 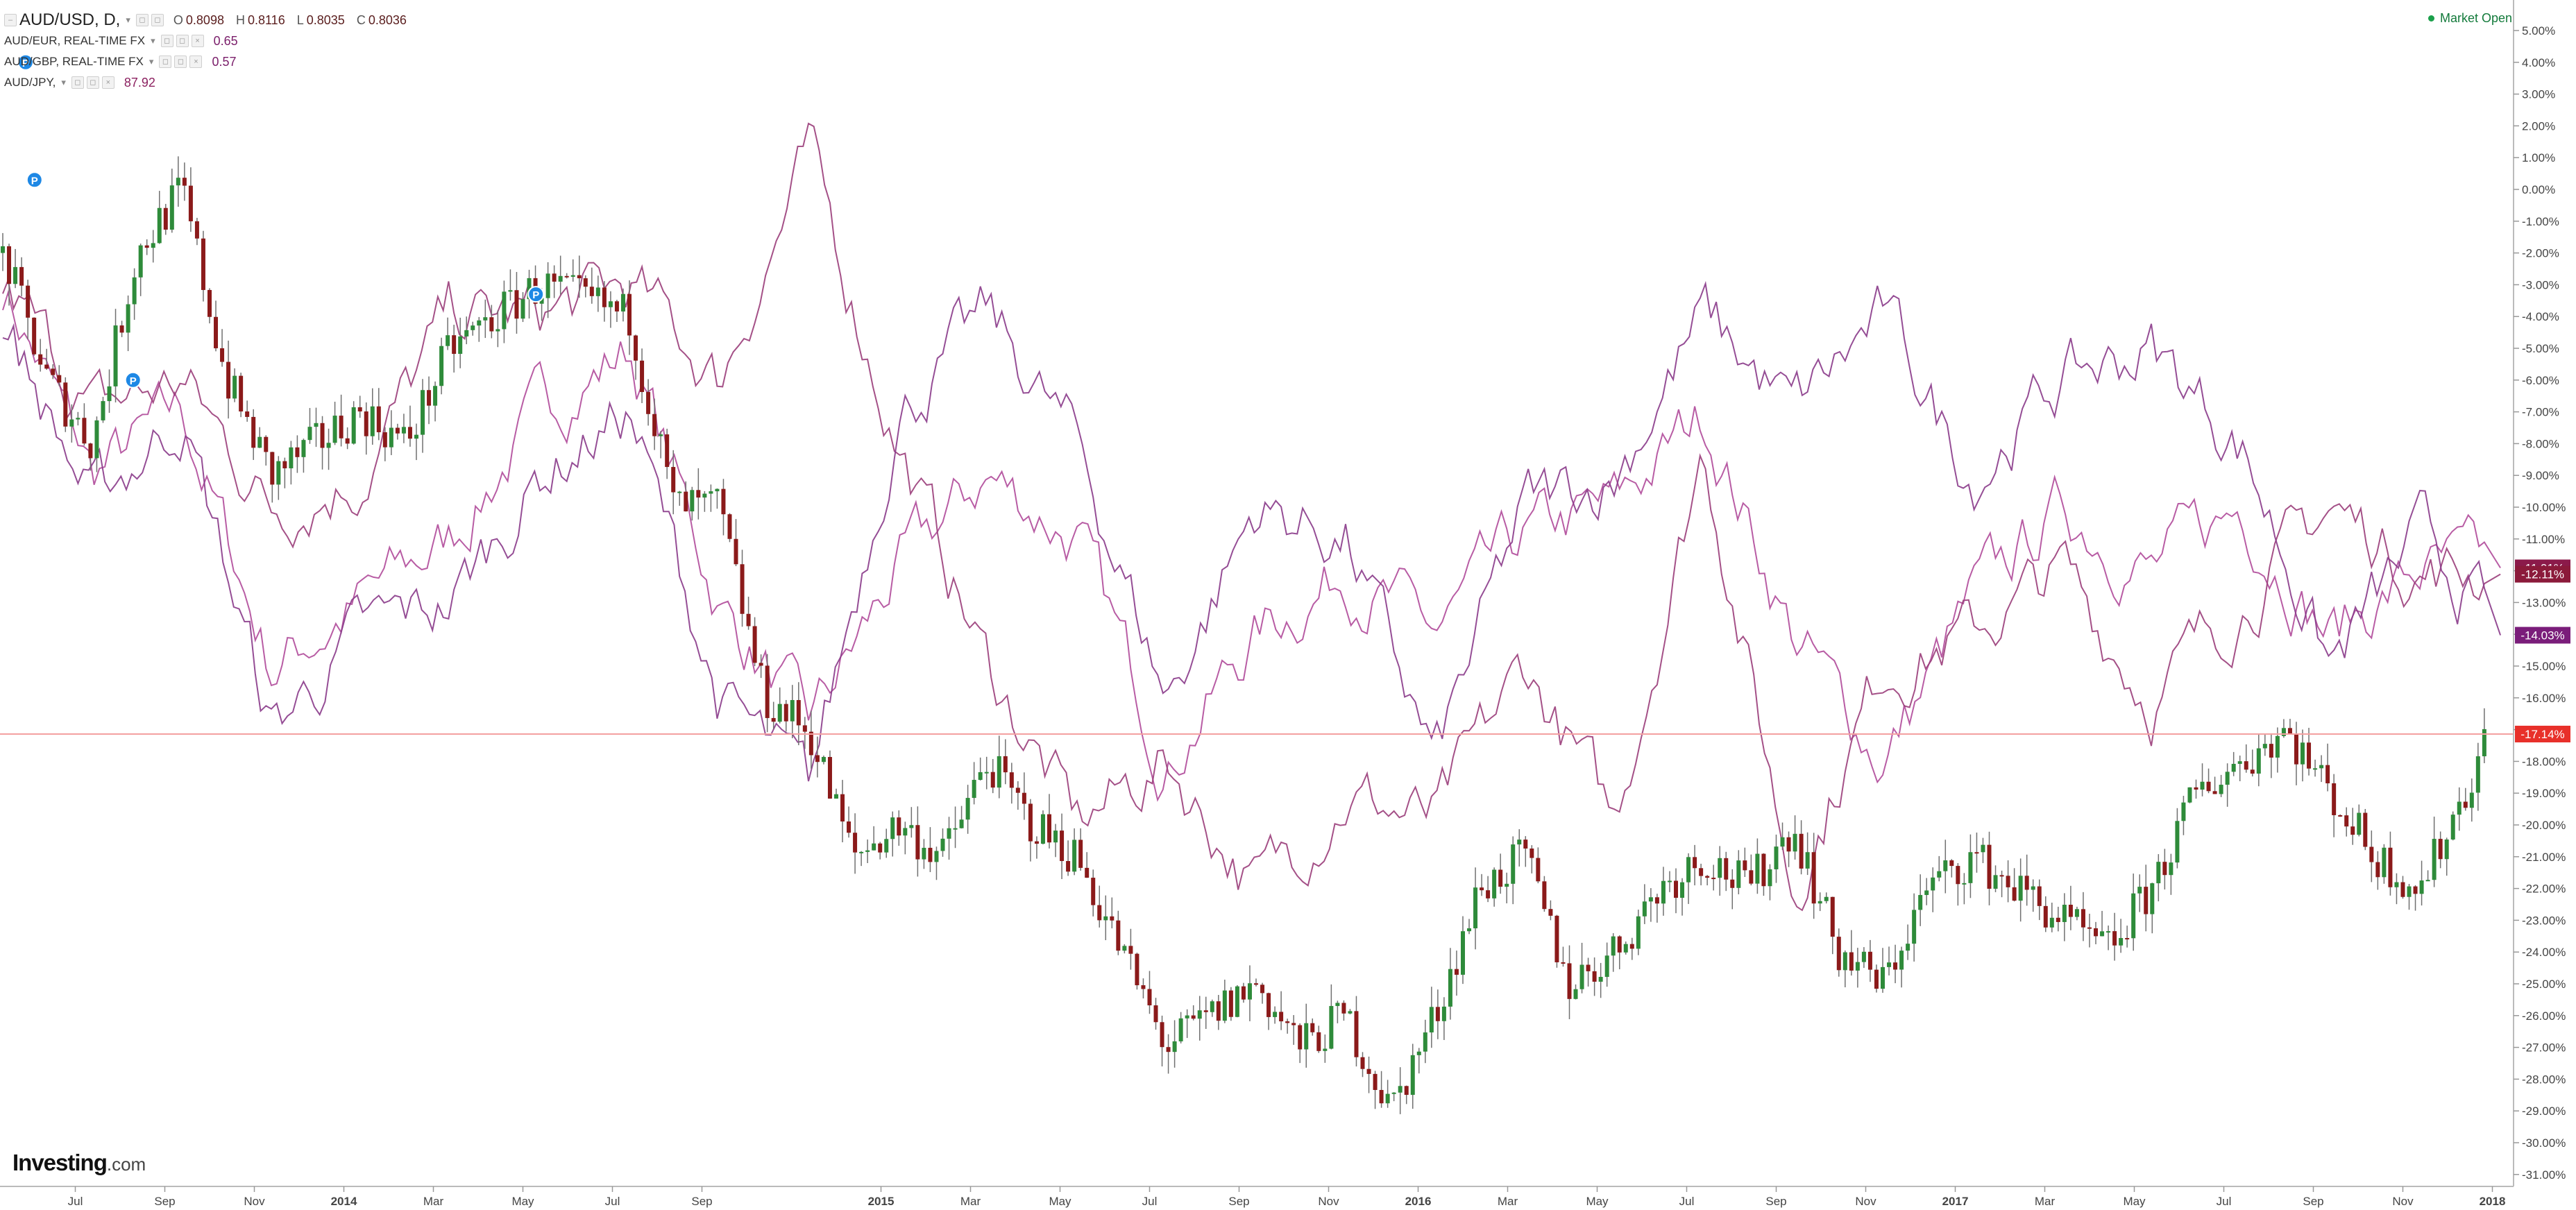 I want to click on y-tick-label: 1.00%, so click(x=2539, y=157).